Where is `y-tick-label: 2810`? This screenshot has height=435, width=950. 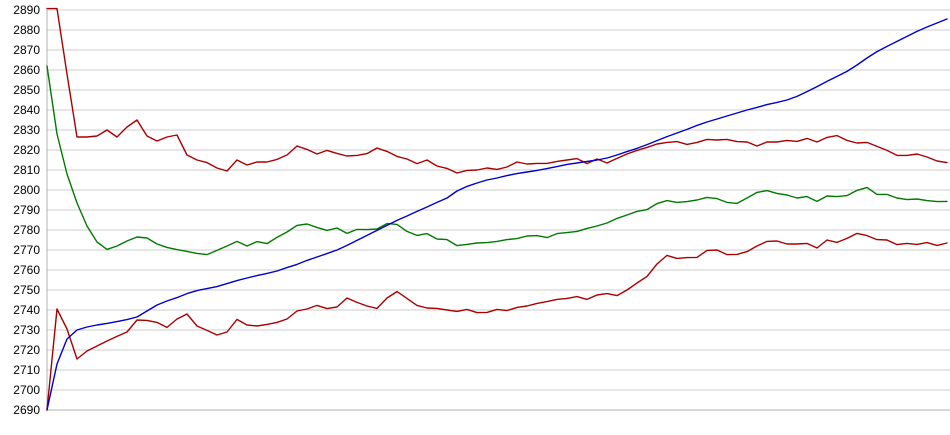
y-tick-label: 2810 is located at coordinates (26, 170).